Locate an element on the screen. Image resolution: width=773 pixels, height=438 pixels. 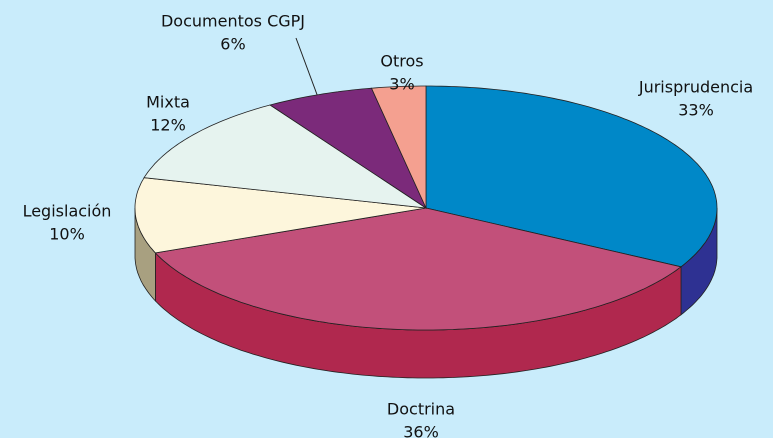
slice-label: Documentos CGPJ is located at coordinates (233, 21).